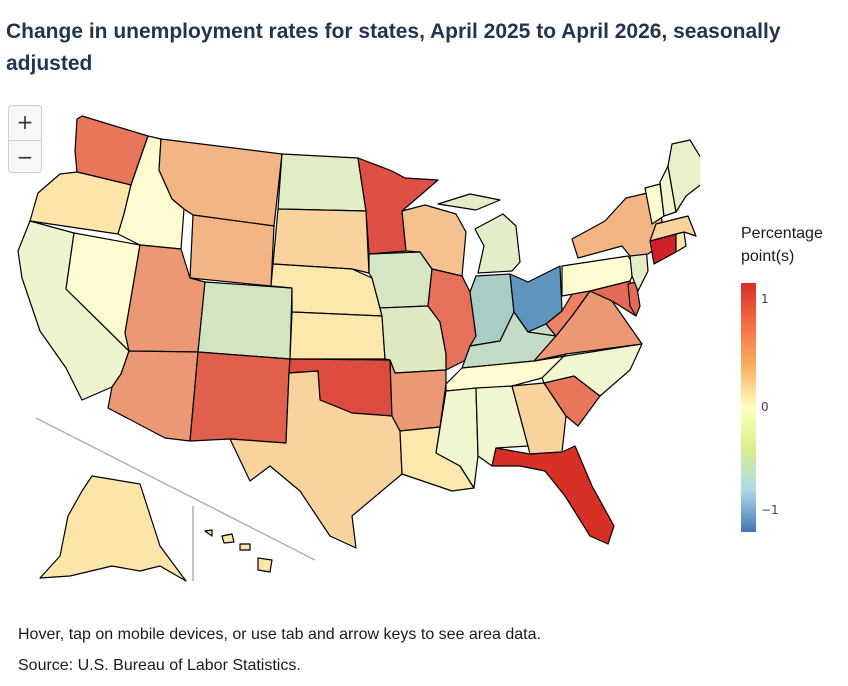 This screenshot has height=686, width=848. What do you see at coordinates (400, 280) in the screenshot?
I see `state-ia` at bounding box center [400, 280].